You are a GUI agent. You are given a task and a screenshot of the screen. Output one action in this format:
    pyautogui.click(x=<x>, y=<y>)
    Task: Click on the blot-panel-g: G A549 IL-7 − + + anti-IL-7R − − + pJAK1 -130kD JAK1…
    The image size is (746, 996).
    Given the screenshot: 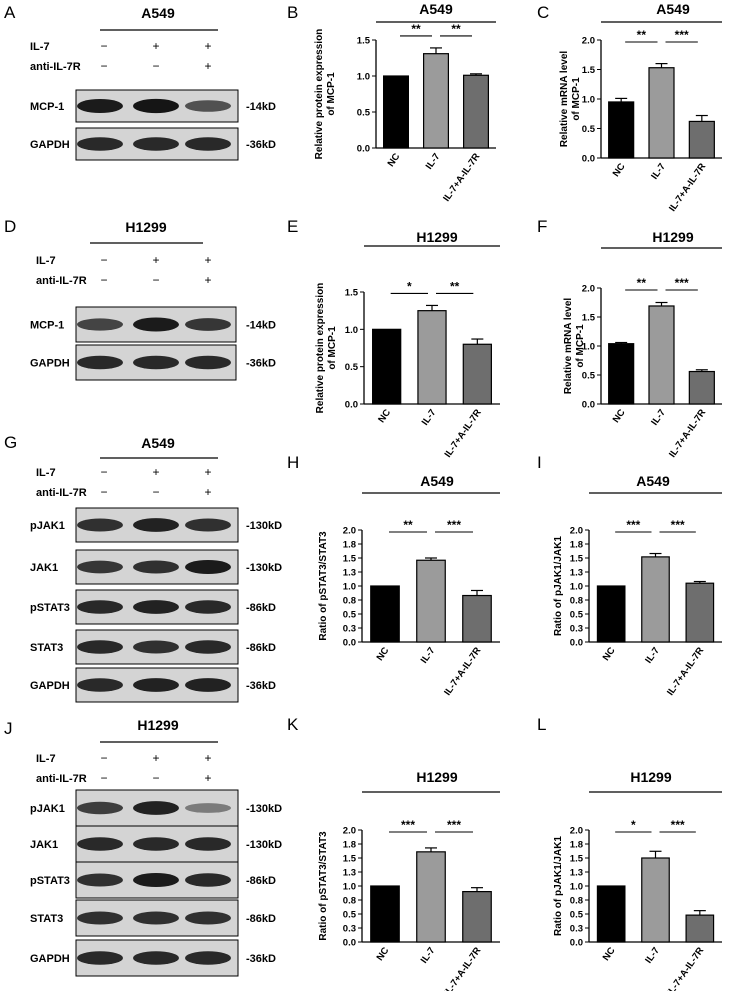 What is the action you would take?
    pyautogui.click(x=143, y=568)
    